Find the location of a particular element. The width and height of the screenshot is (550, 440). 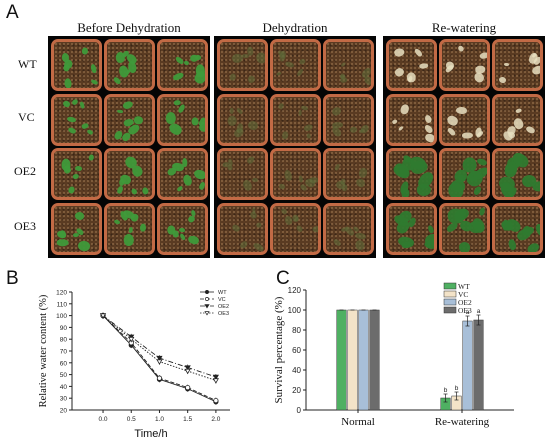

data-point-vc is located at coordinates (216, 400).